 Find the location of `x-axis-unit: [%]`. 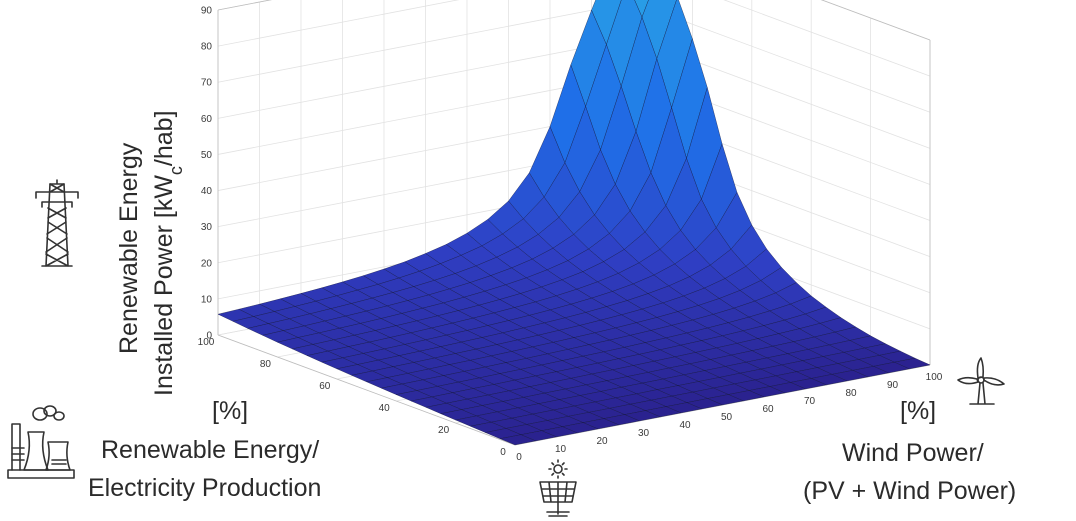

x-axis-unit: [%] is located at coordinates (918, 411).